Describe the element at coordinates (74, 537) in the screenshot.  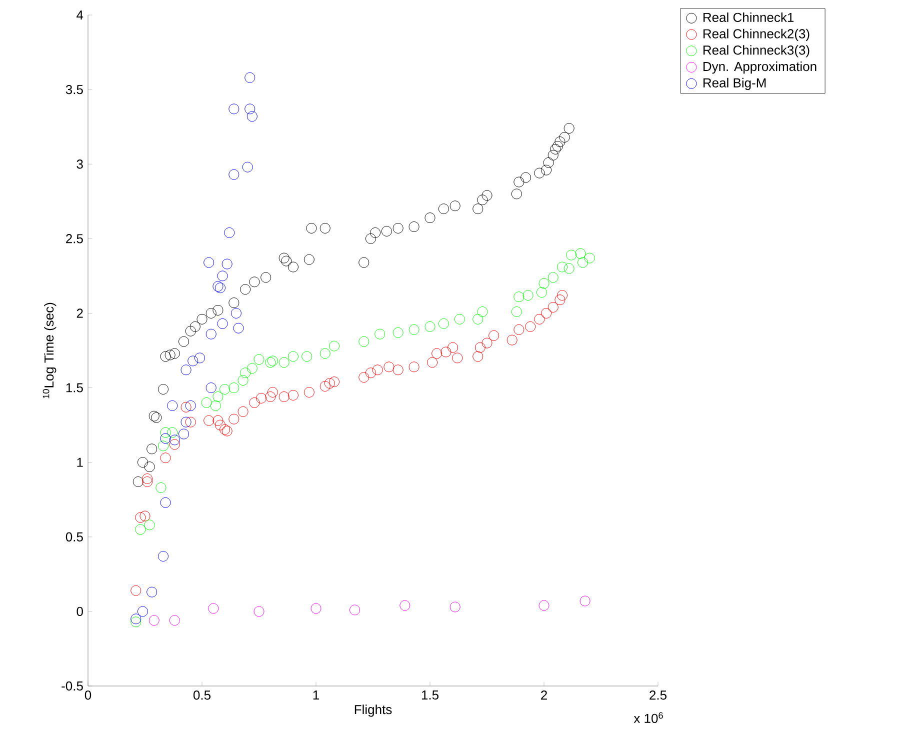
I see `y-tick-label: 0.5` at that location.